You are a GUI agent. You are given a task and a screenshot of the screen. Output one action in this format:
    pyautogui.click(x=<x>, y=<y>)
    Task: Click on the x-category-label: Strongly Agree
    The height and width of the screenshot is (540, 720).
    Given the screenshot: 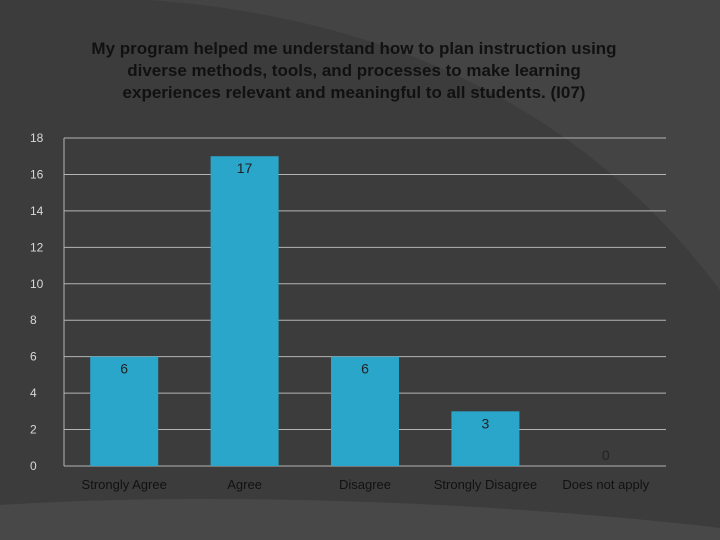 What is the action you would take?
    pyautogui.click(x=124, y=484)
    